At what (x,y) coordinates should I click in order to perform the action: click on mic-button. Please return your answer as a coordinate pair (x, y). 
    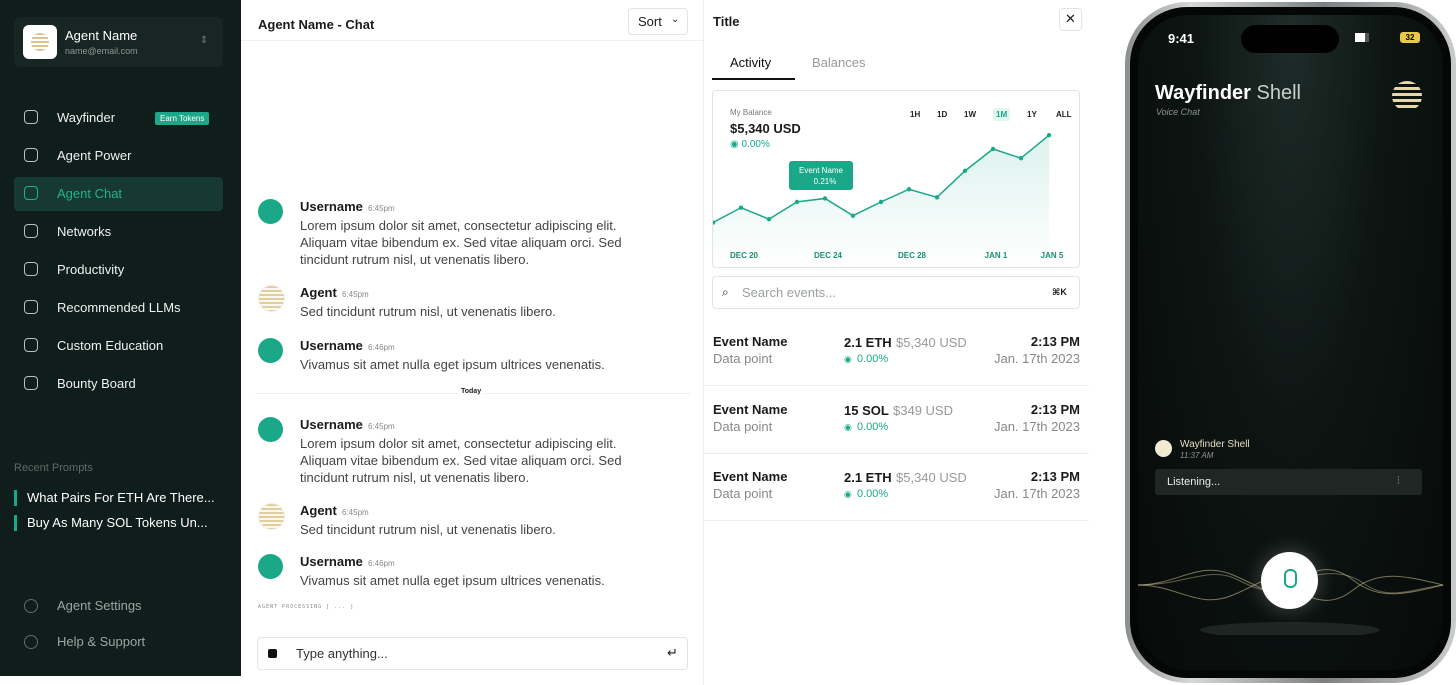
    Looking at the image, I should click on (1289, 580).